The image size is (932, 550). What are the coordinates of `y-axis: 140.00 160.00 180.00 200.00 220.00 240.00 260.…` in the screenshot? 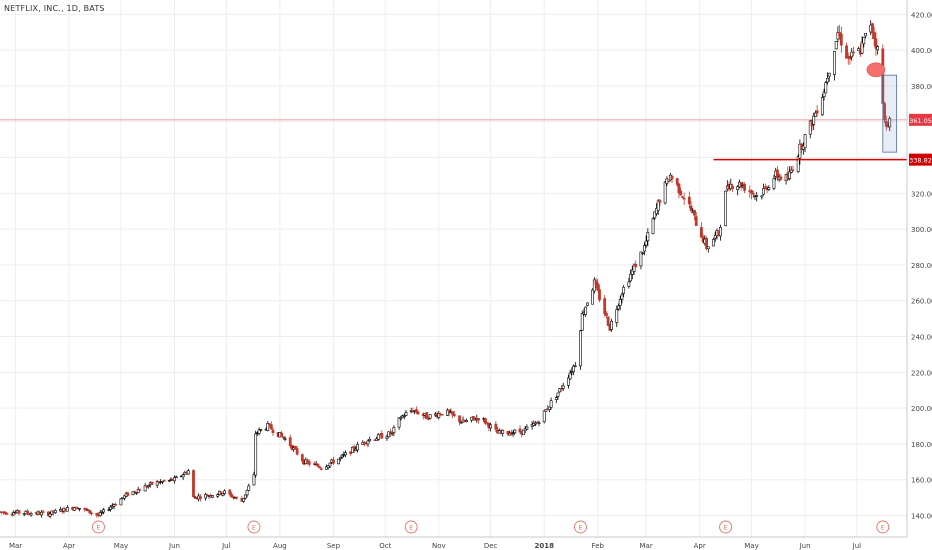 It's located at (921, 265).